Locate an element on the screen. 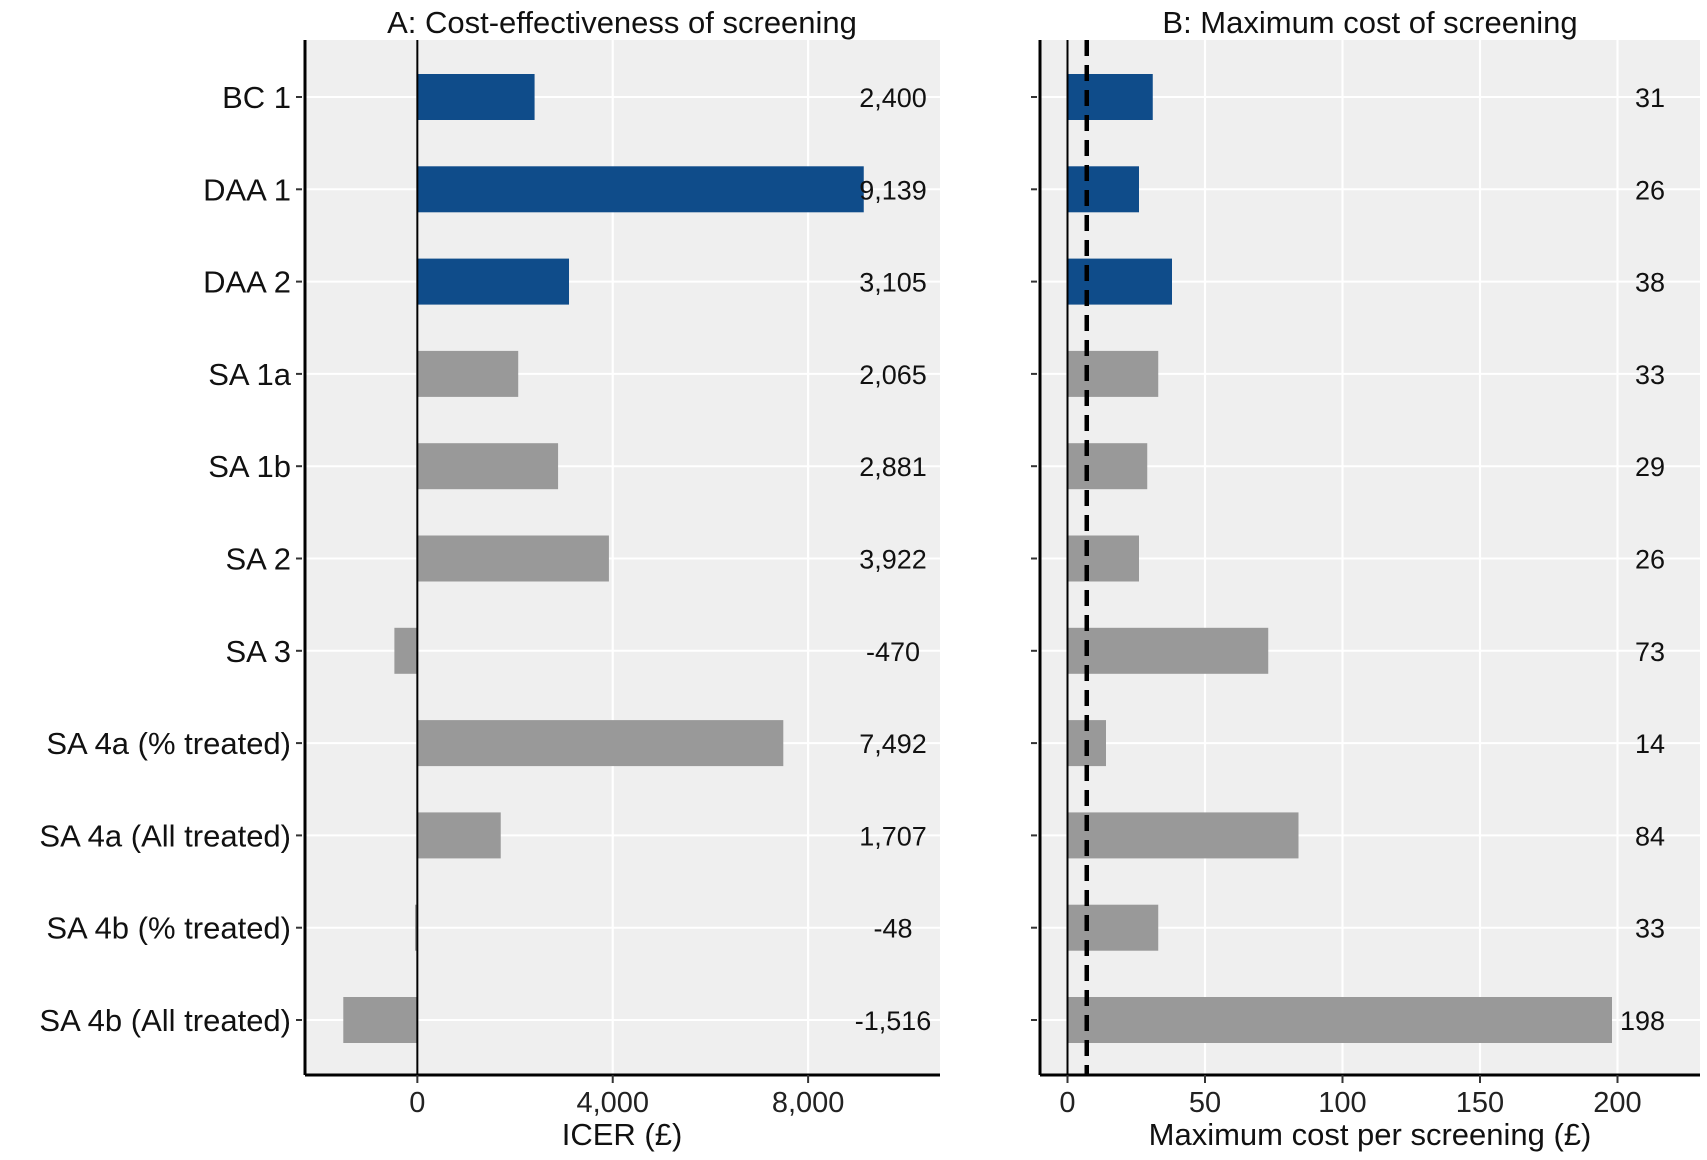 This screenshot has width=1707, height=1160. category-label-sa-1b: SA 1b is located at coordinates (249, 466).